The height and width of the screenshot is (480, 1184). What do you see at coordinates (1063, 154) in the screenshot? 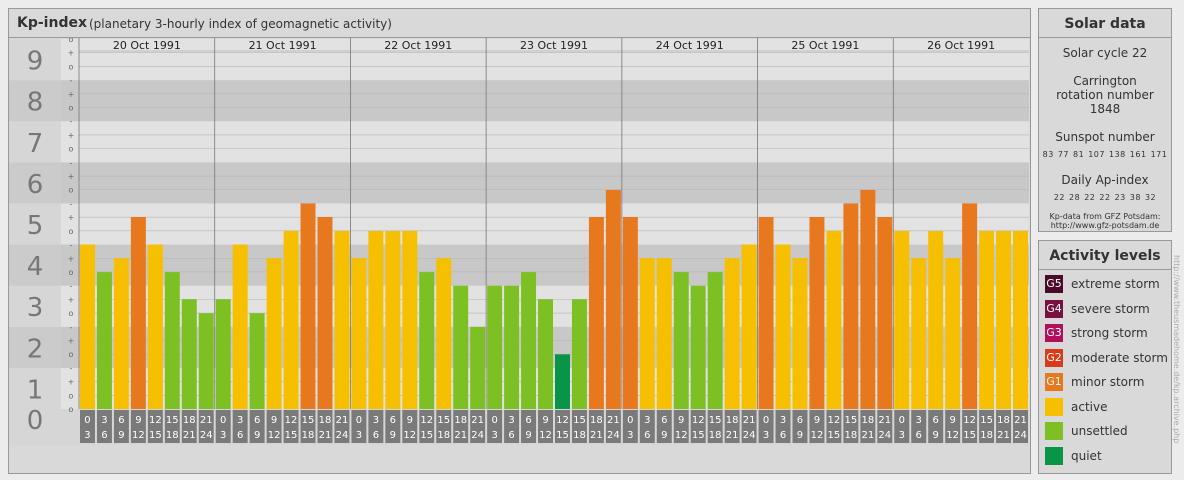
I see `sunspot-value: 77` at bounding box center [1063, 154].